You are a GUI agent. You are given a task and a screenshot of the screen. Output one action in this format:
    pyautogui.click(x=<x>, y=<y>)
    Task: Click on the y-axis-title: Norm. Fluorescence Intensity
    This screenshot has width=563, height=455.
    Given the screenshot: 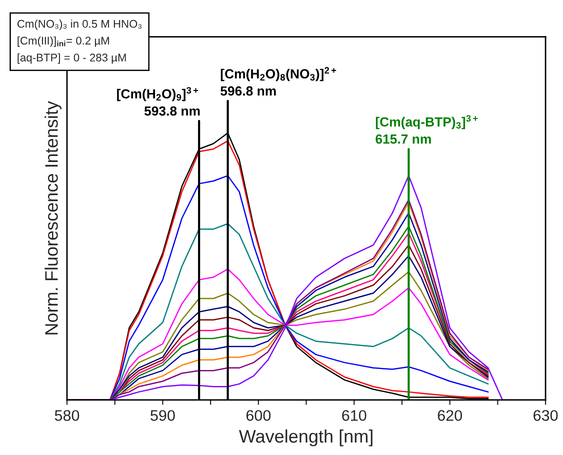 What is the action you would take?
    pyautogui.click(x=53, y=217)
    